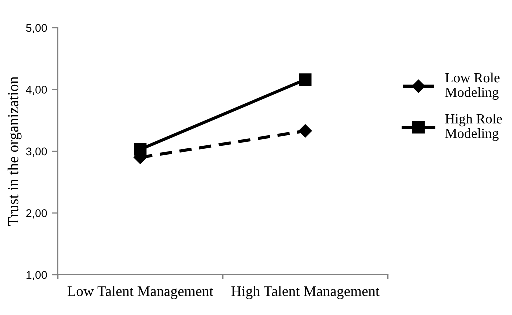 The height and width of the screenshot is (315, 512). I want to click on x-tick-label: Low Talent Management, so click(141, 293).